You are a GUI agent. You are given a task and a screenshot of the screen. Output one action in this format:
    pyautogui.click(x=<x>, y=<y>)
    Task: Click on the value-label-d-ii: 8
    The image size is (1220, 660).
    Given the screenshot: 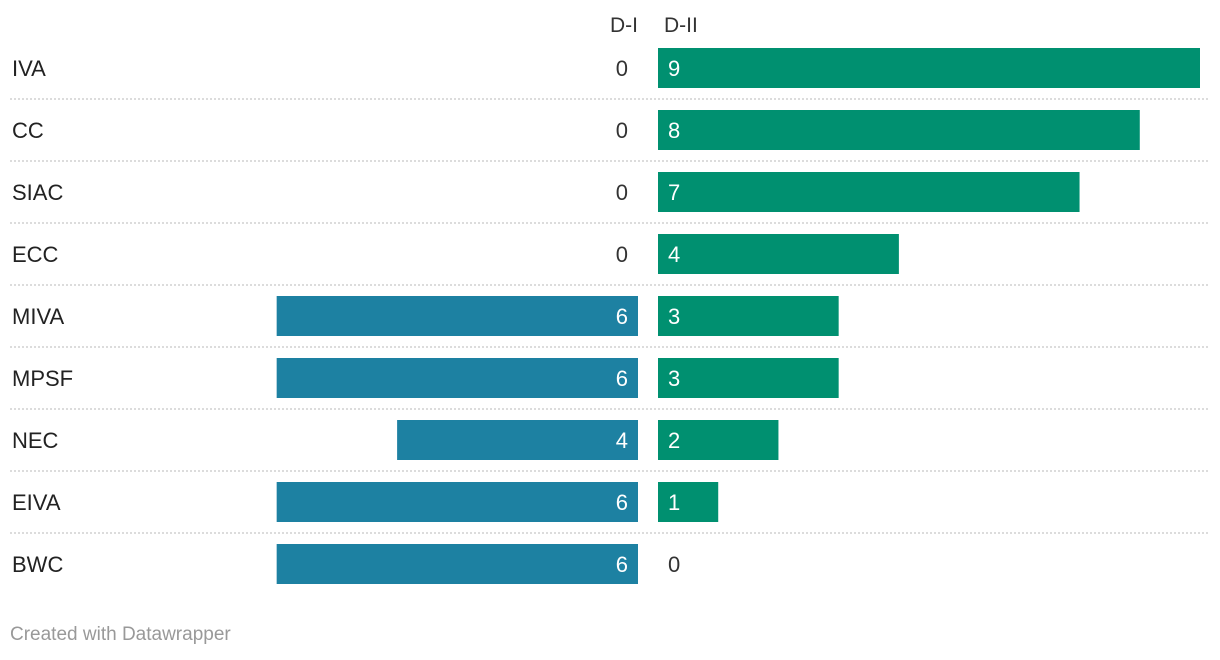 What is the action you would take?
    pyautogui.click(x=674, y=130)
    